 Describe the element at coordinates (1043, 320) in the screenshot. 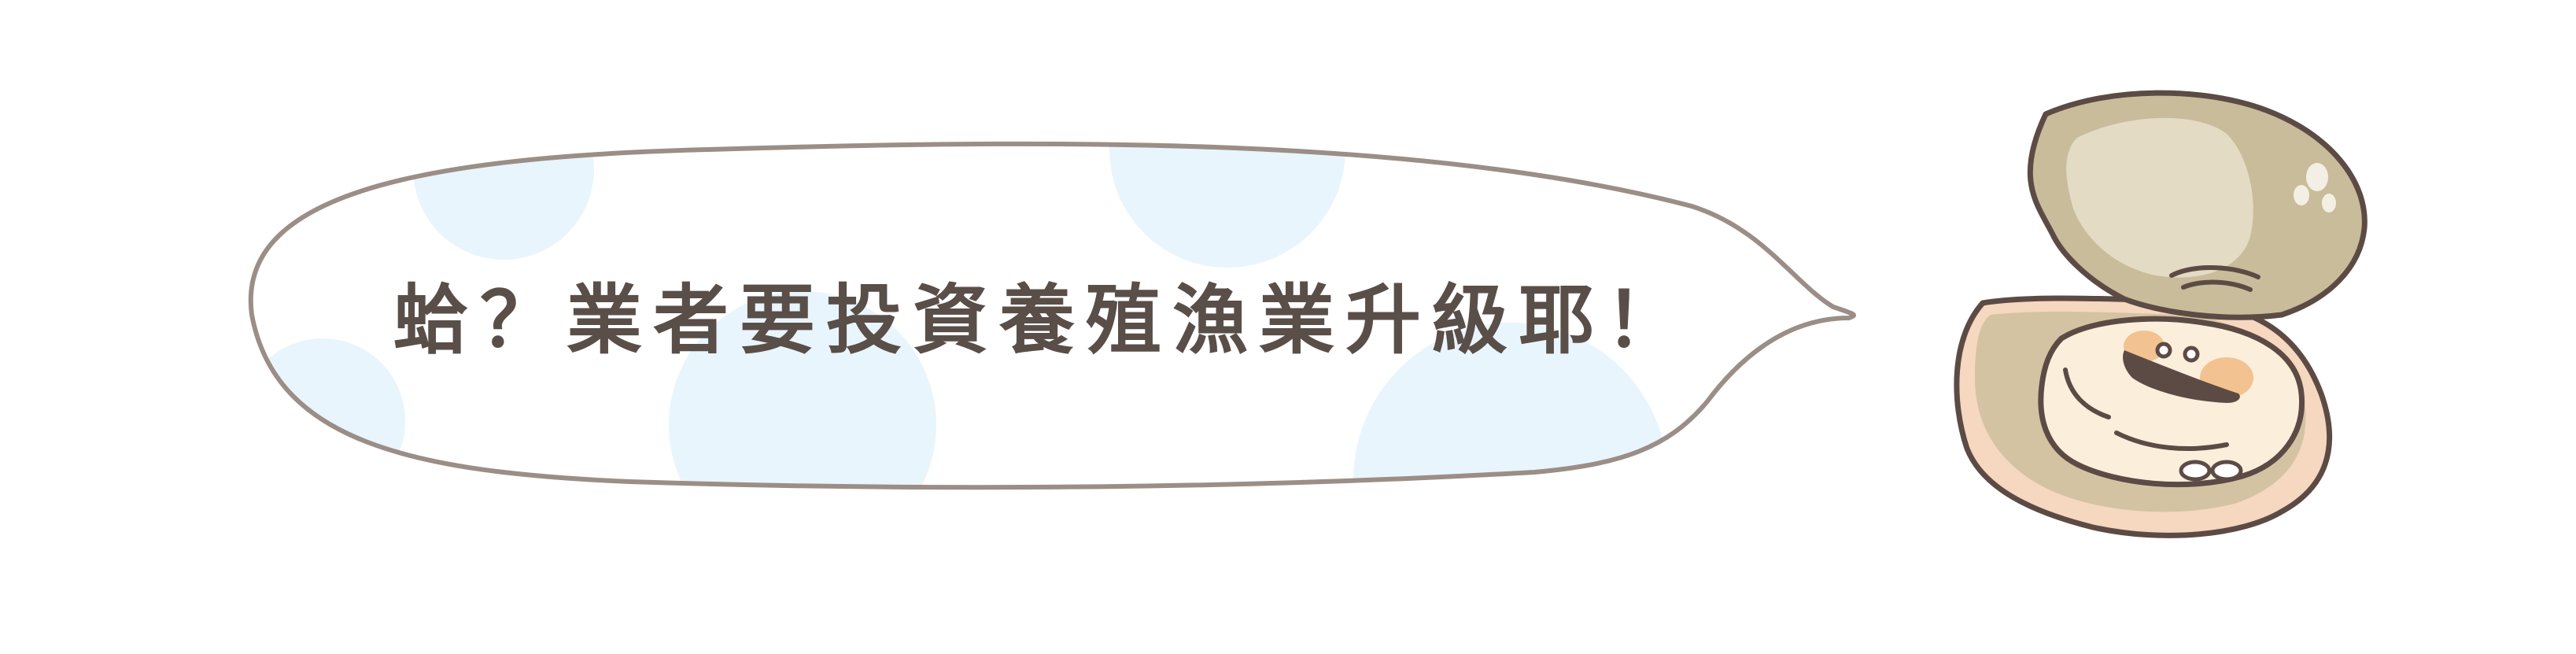

I see `speech-bubble-text: 蛤？業者要投資養殖漁業升級耶！` at that location.